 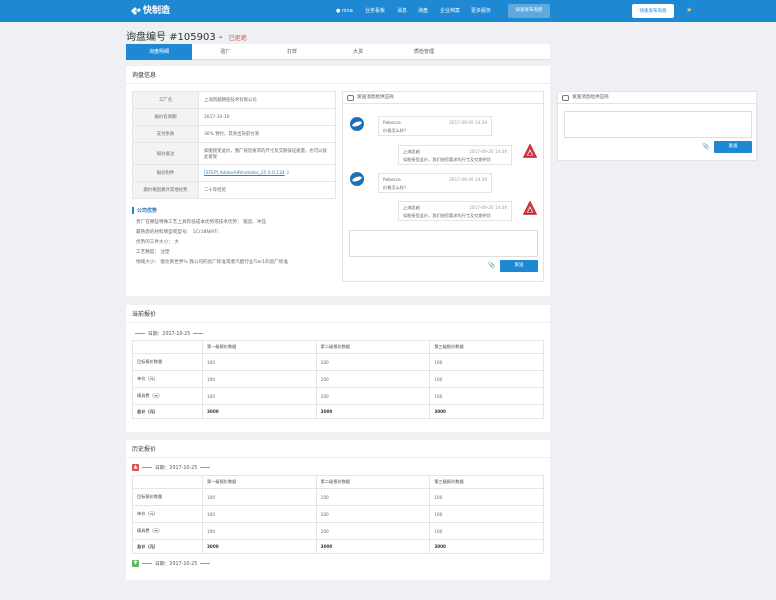 I want to click on company-advantage-title: 公司优势, so click(x=144, y=210).